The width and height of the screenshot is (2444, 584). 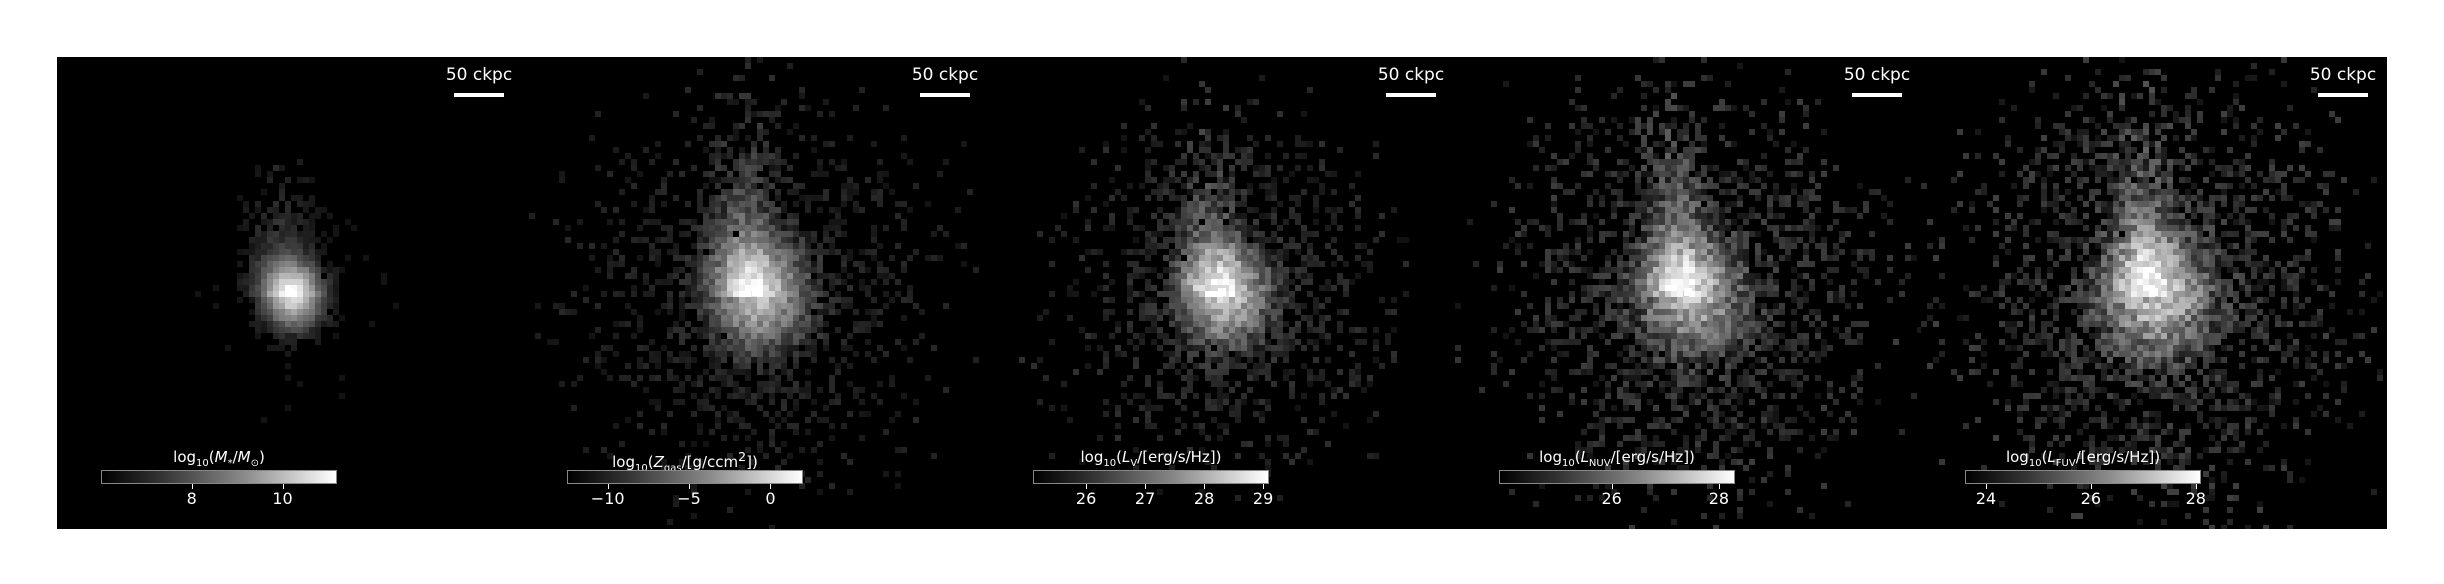 I want to click on colorbar-tick-label: 10, so click(x=282, y=498).